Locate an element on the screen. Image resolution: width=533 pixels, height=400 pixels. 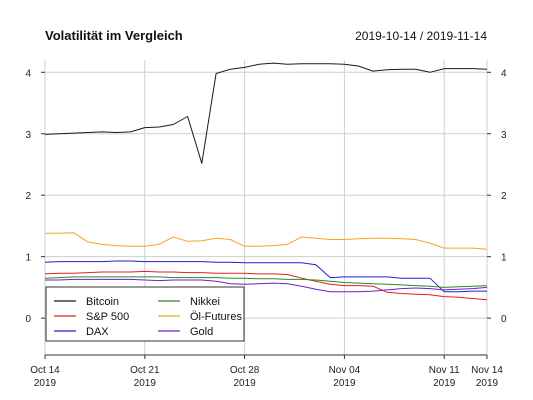
series-line-dax is located at coordinates (265, 276).